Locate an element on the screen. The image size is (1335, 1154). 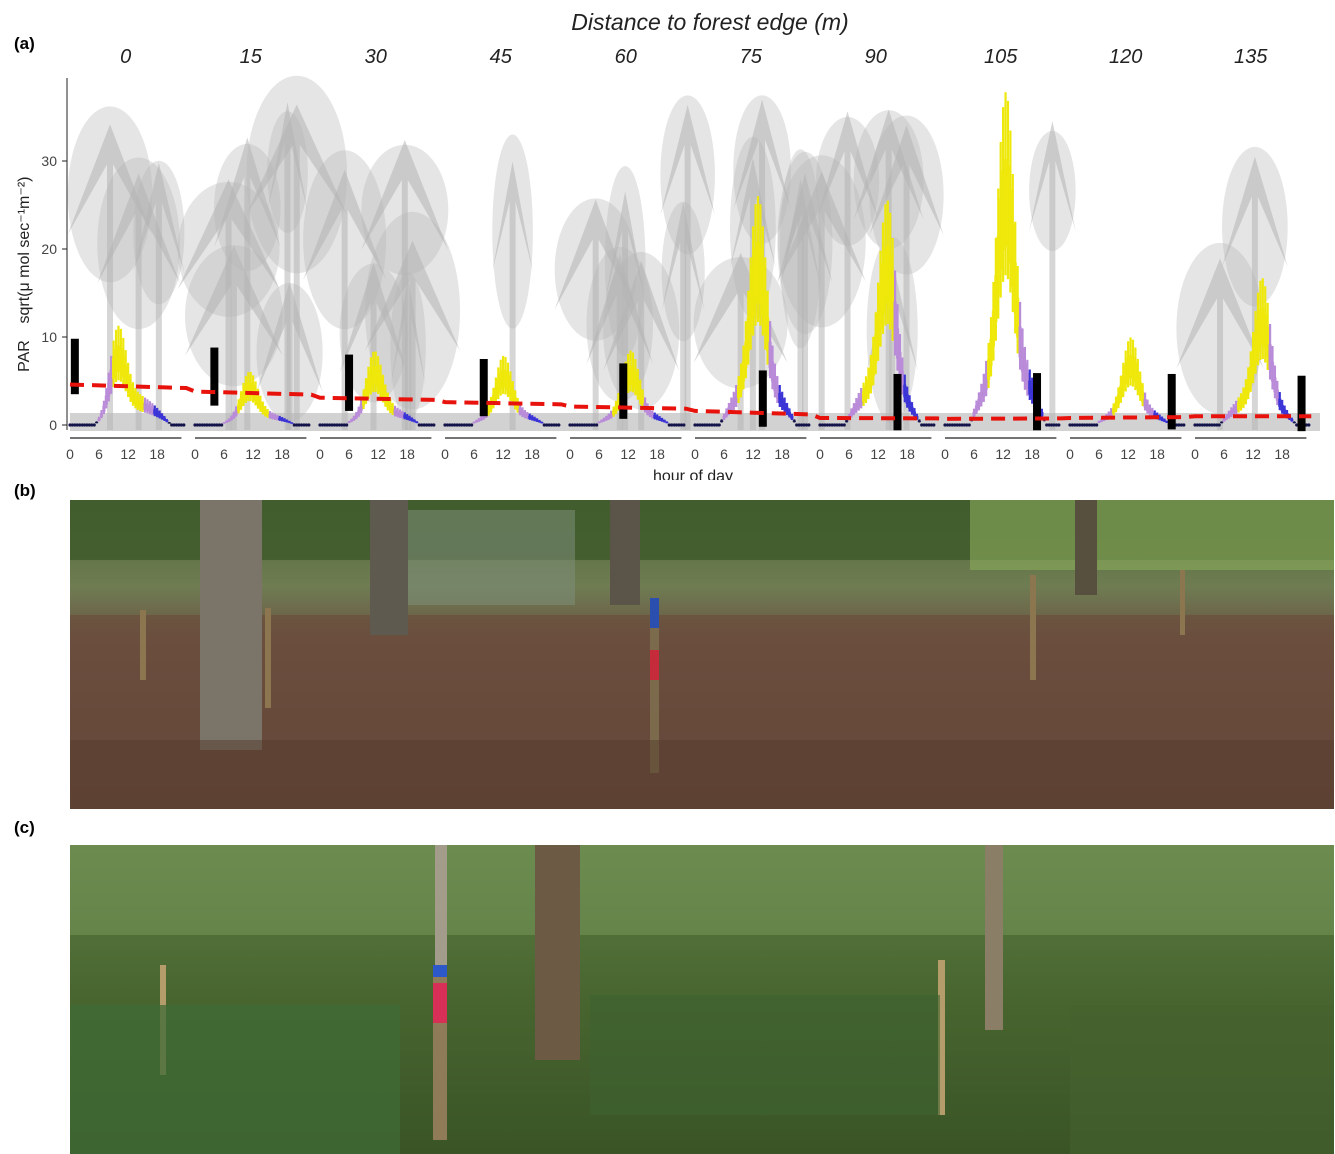
x-tick-label: 0 is located at coordinates (1195, 454).